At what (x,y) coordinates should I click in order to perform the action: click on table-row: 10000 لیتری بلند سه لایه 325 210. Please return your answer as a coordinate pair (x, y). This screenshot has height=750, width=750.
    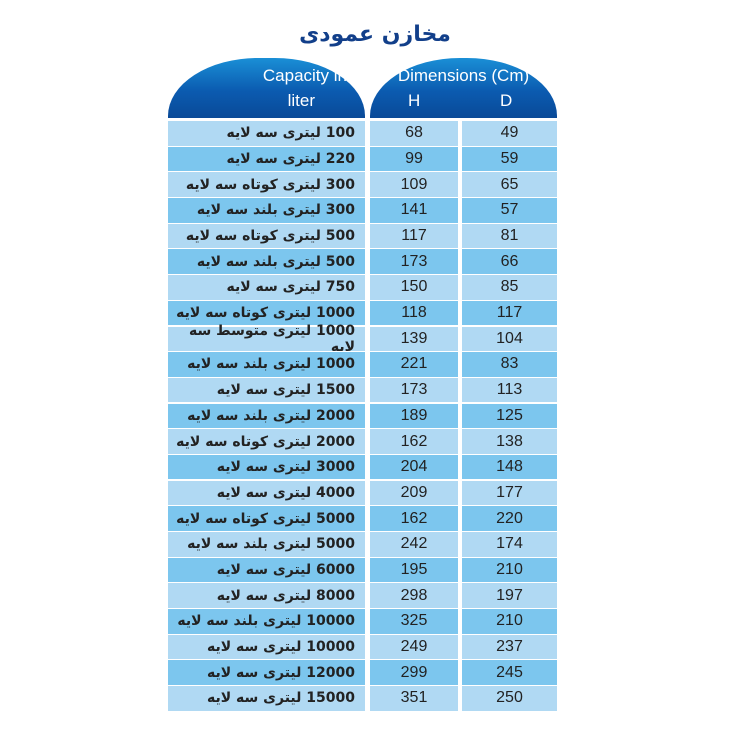
    Looking at the image, I should click on (362, 621).